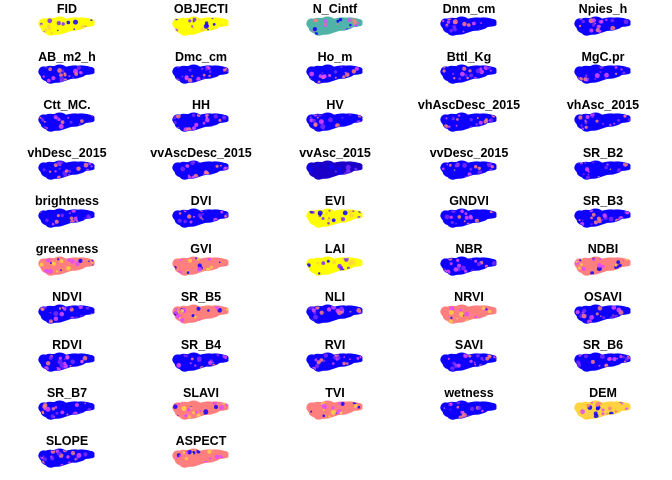  What do you see at coordinates (201, 216) in the screenshot?
I see `map-panel: DVI` at bounding box center [201, 216].